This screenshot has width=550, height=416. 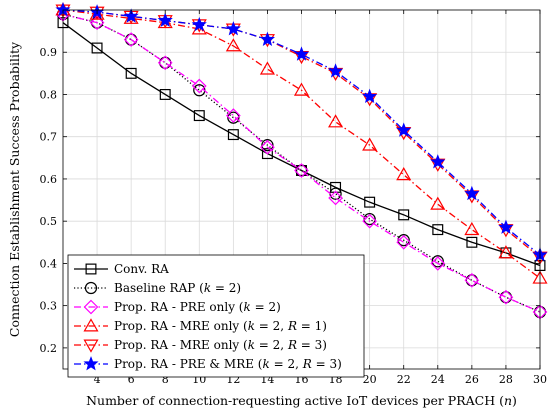 I want to click on legend-label: Prop. RA - PRE & MRE (k = 2, R = 3), so click(x=228, y=364).